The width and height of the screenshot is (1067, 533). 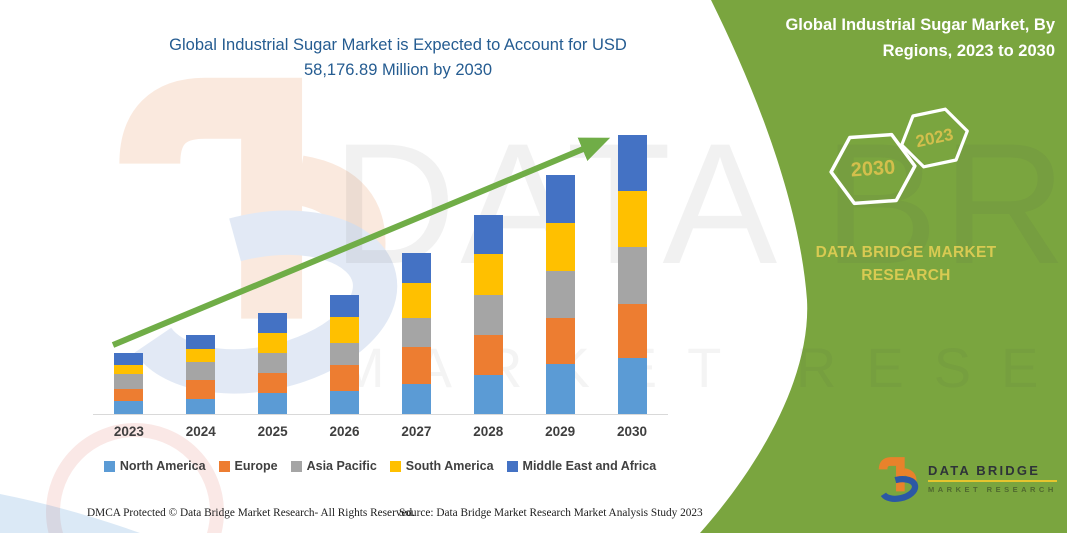 I want to click on bar-2030, so click(x=632, y=274).